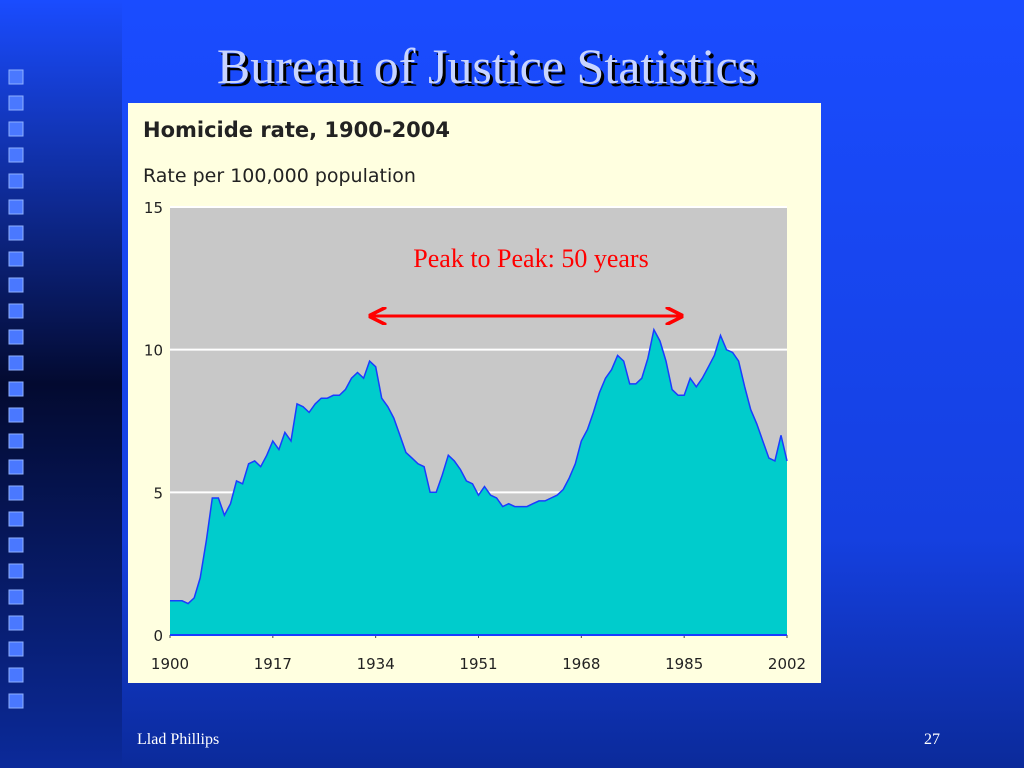  Describe the element at coordinates (153, 351) in the screenshot. I see `y-tick-label: 10` at that location.